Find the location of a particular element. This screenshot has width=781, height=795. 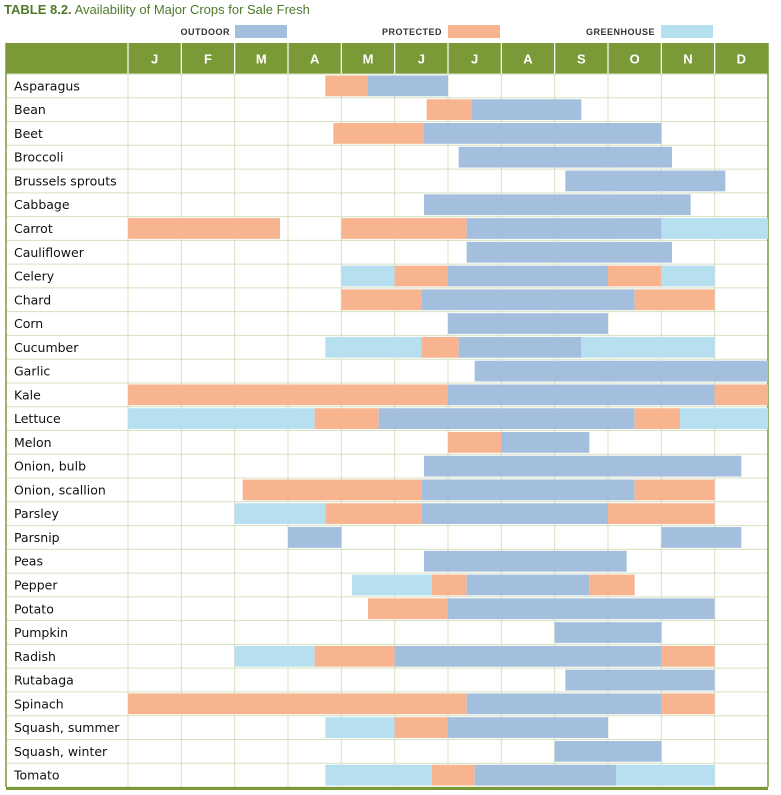

crop-label: Asparagus is located at coordinates (47, 85).